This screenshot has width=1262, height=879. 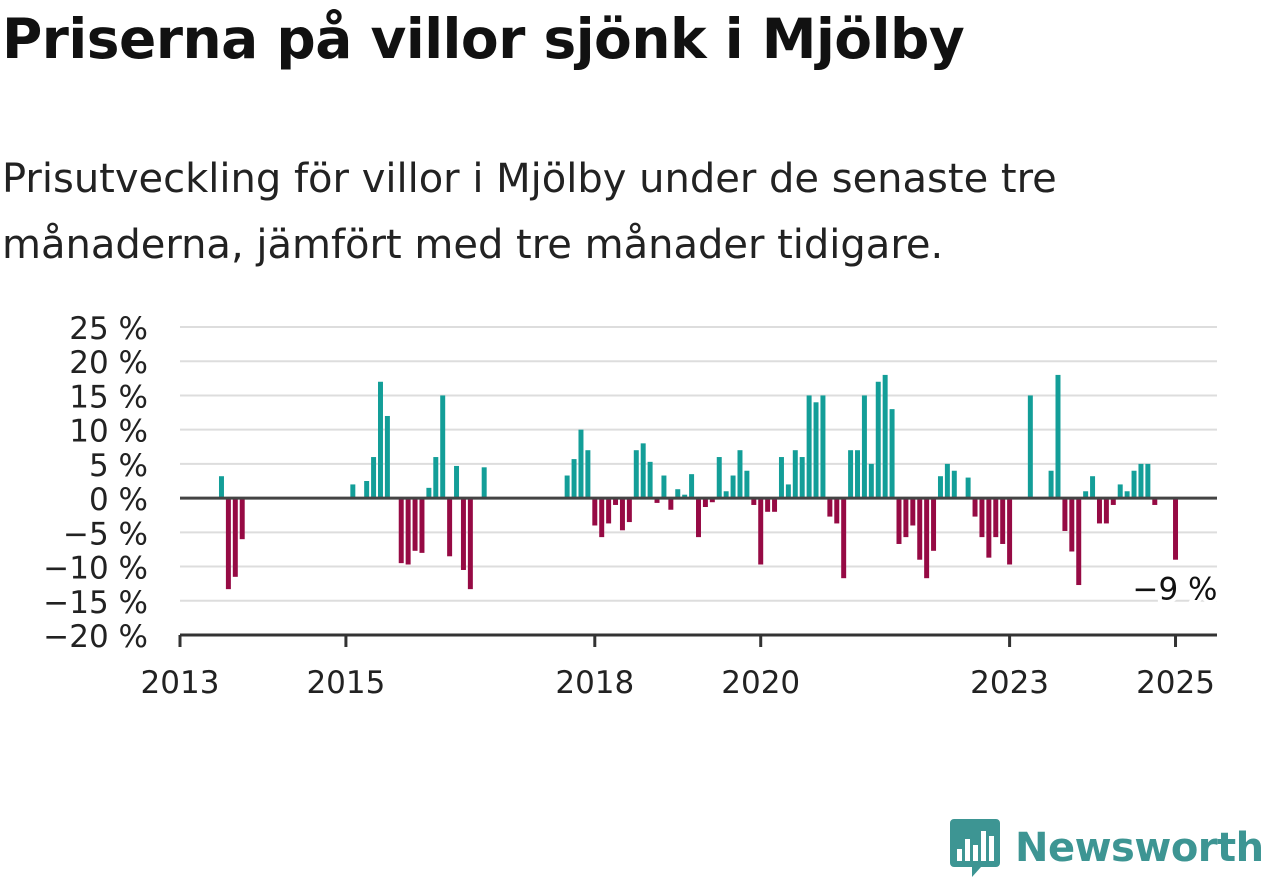 What do you see at coordinates (1175, 590) in the screenshot?
I see `latest-value-label: −9 %` at bounding box center [1175, 590].